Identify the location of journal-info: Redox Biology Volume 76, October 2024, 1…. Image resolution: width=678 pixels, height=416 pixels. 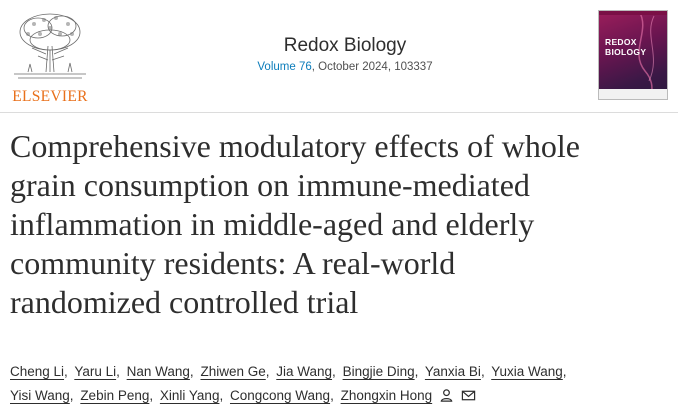
(345, 54).